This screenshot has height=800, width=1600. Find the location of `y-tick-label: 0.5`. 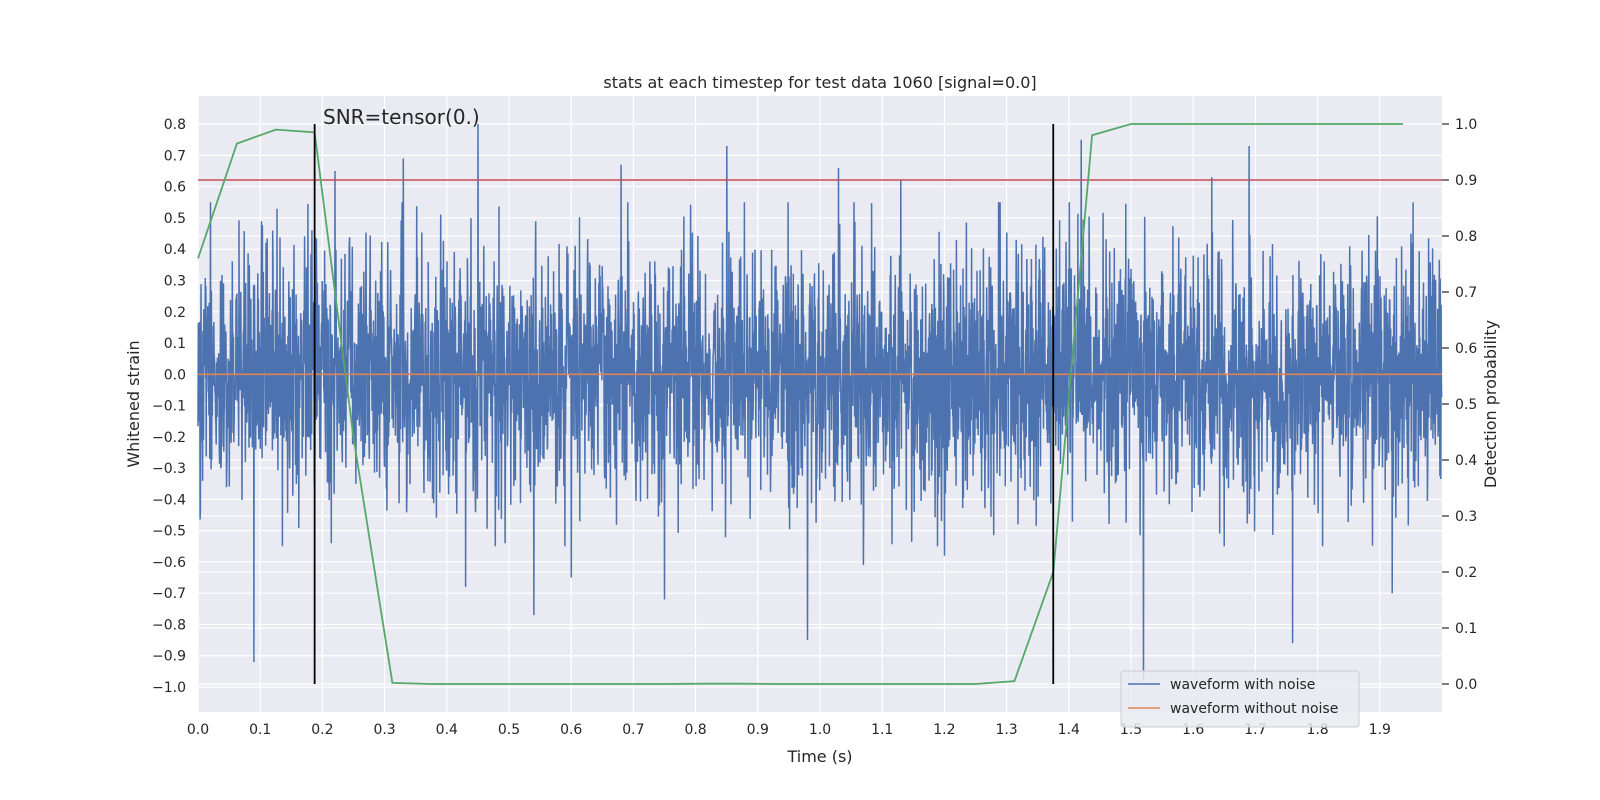

y-tick-label: 0.5 is located at coordinates (175, 219).